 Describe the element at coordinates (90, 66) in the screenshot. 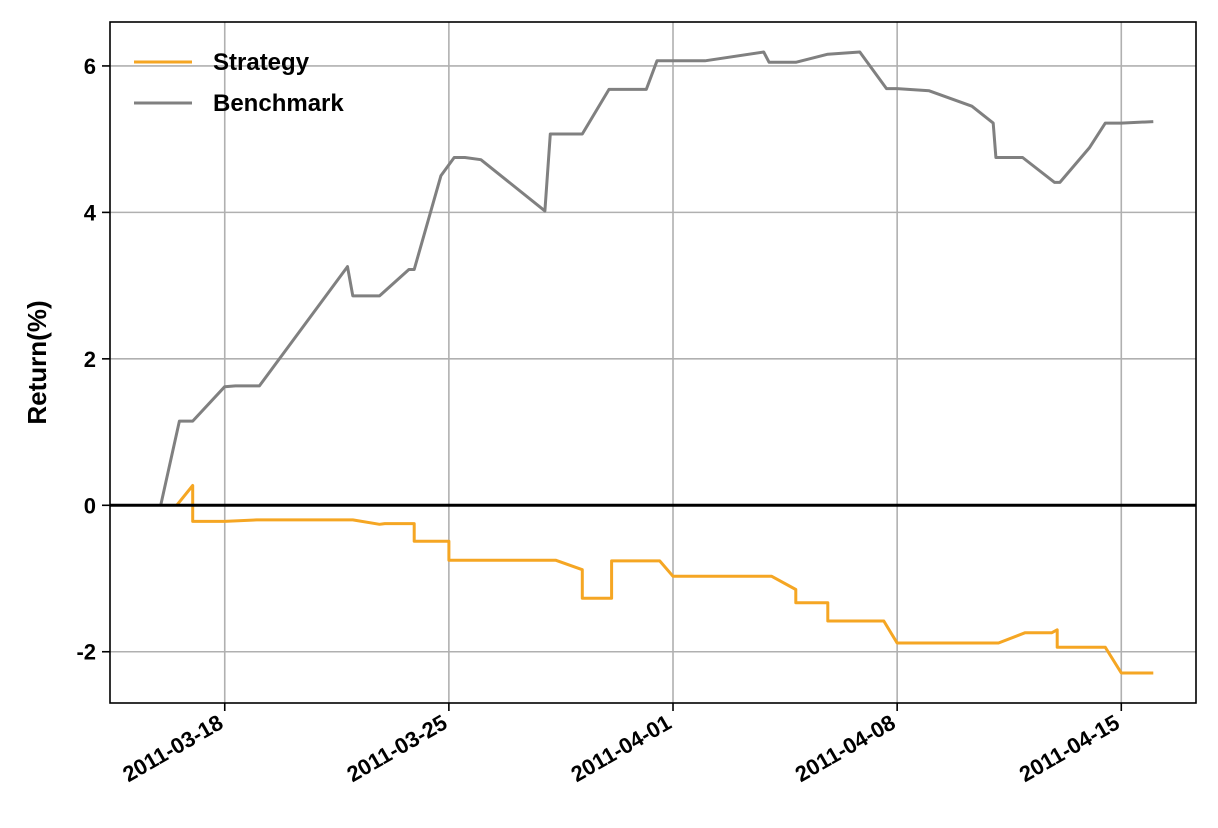

I see `y-tick-label: 6` at that location.